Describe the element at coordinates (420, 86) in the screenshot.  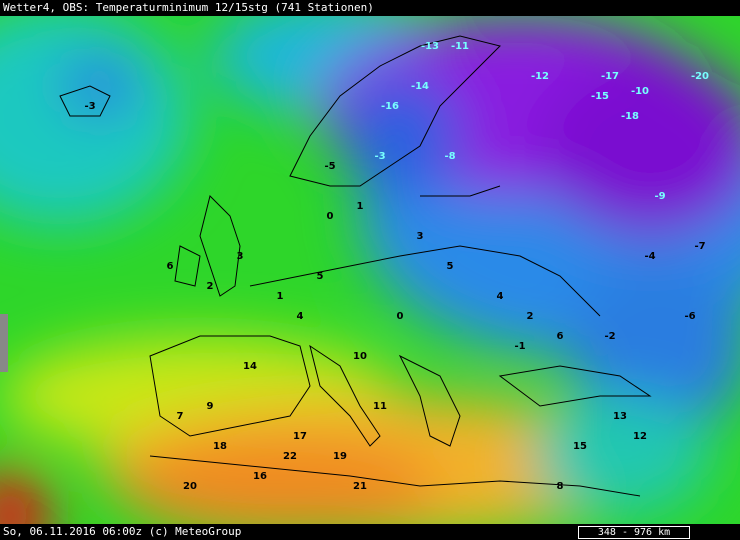
I see `station-value: -14` at that location.